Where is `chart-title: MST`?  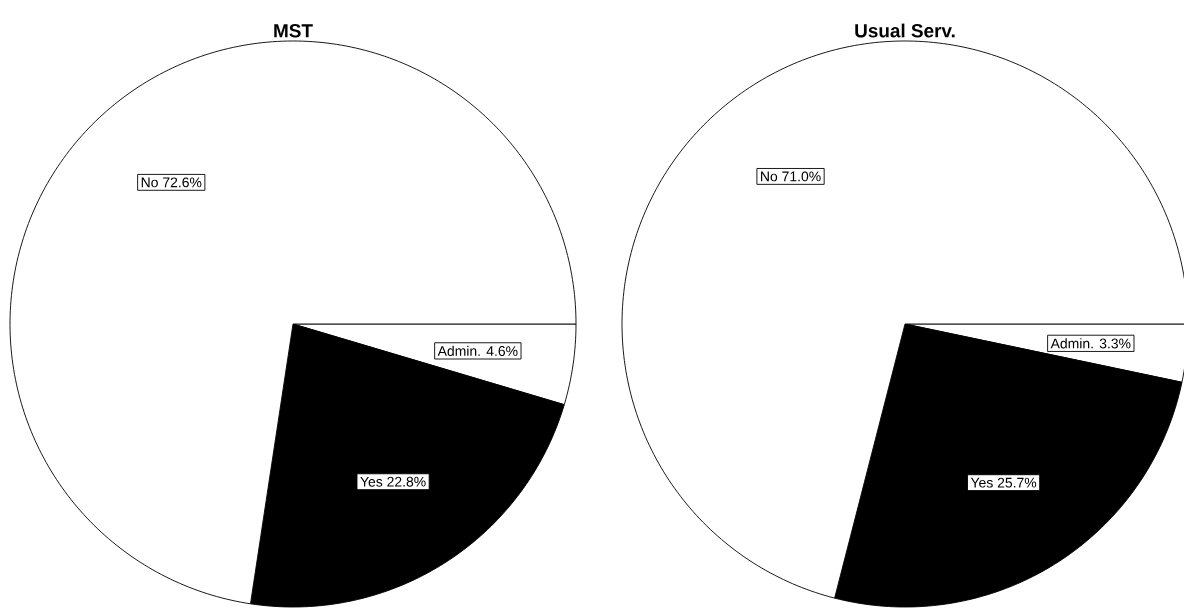 chart-title: MST is located at coordinates (293, 31).